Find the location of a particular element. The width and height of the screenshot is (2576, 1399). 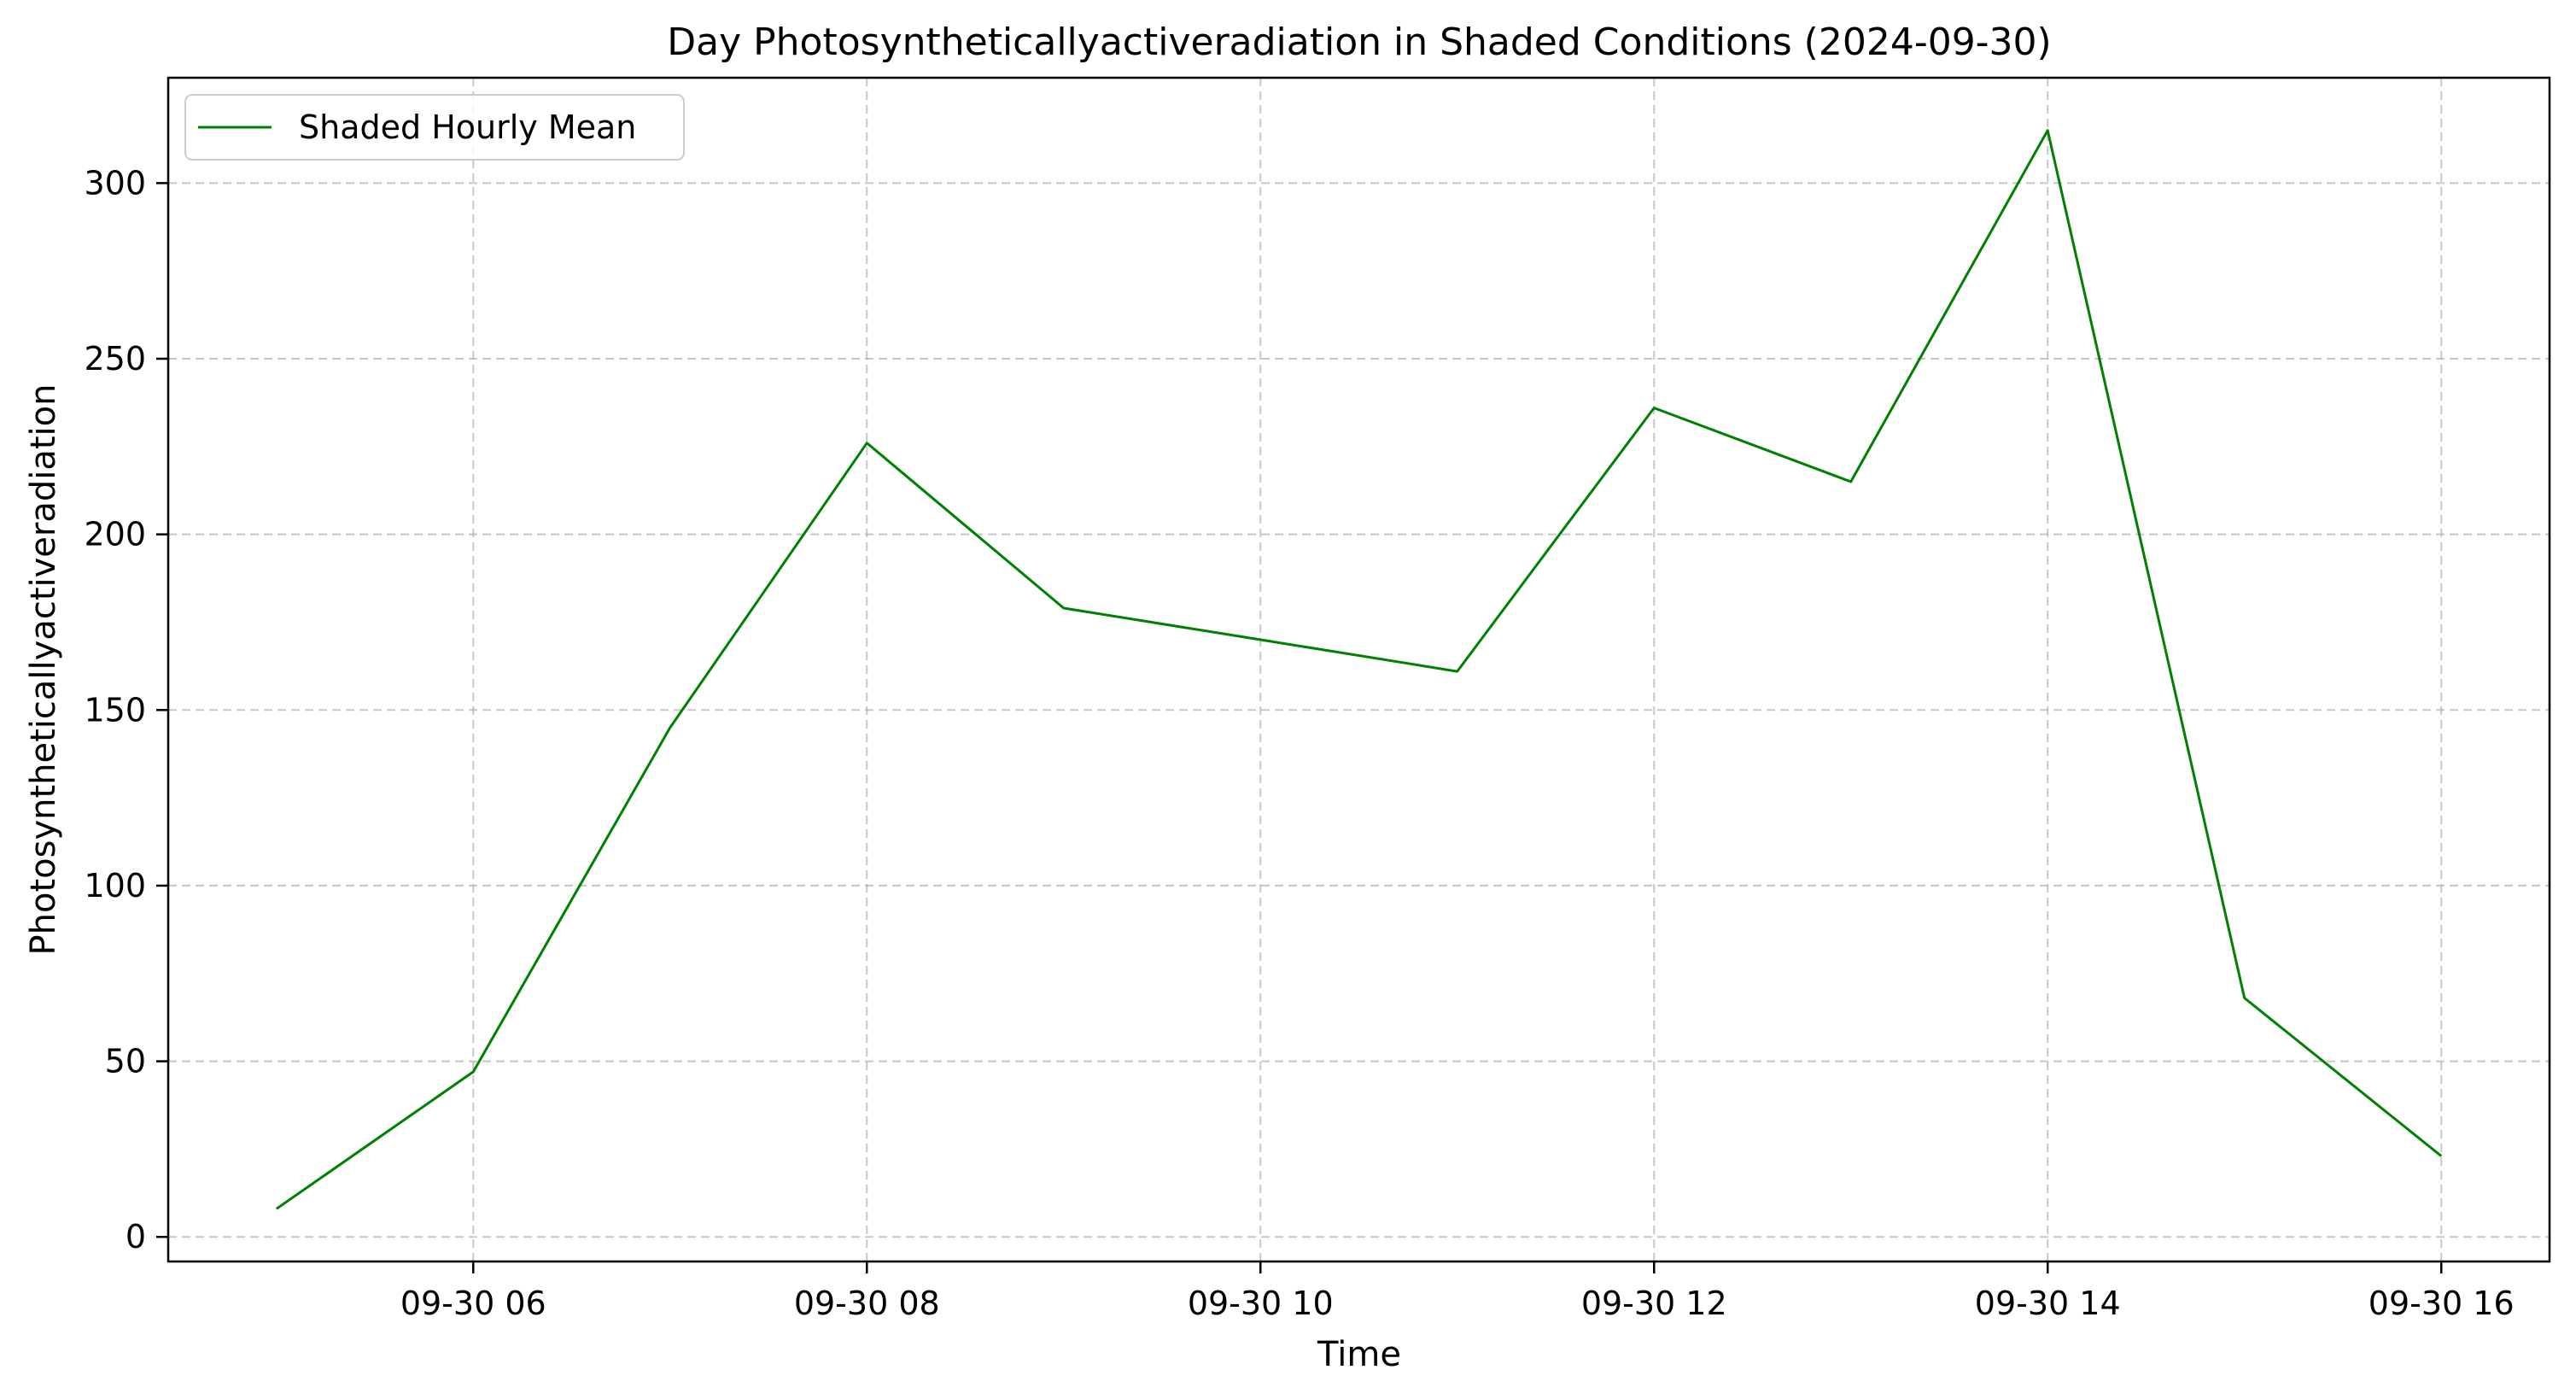

y-tick-label: 250 is located at coordinates (115, 359).